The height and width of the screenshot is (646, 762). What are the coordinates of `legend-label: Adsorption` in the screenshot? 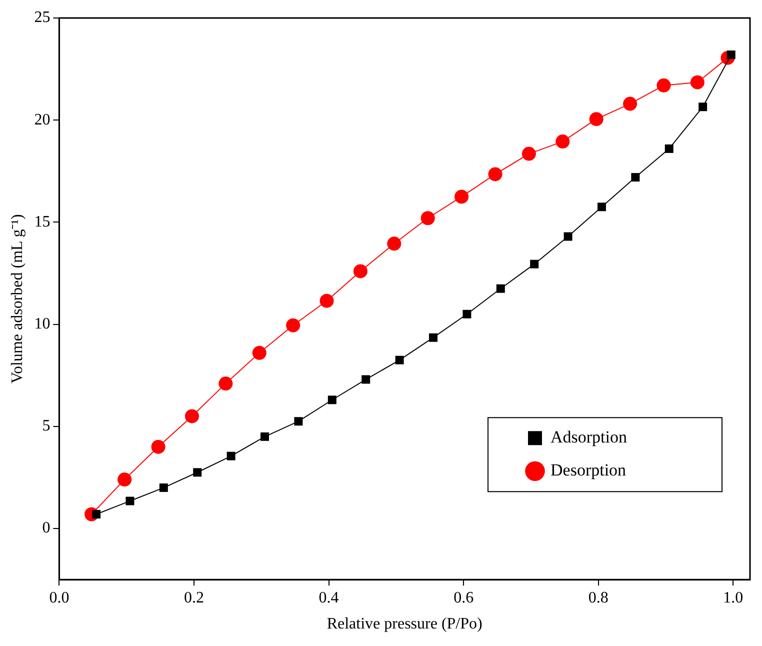 It's located at (589, 437).